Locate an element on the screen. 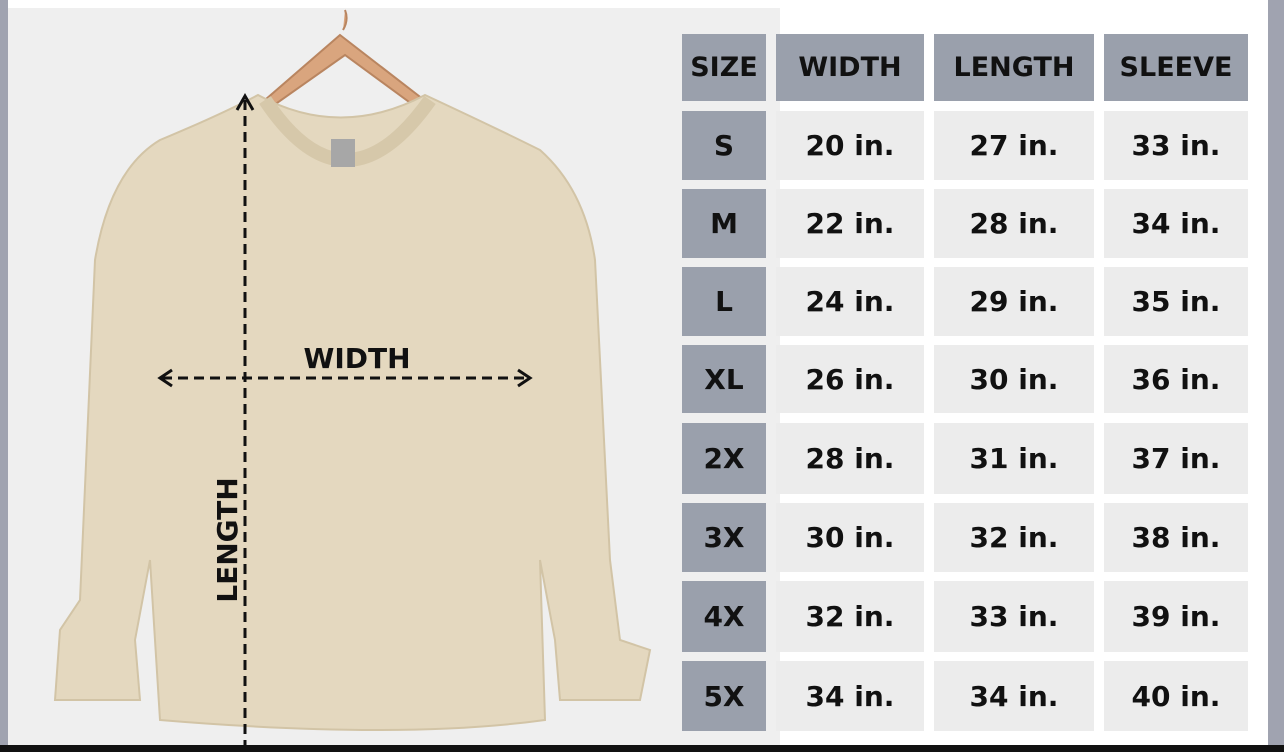 The height and width of the screenshot is (752, 1284). width-cell: 24 in. is located at coordinates (850, 301).